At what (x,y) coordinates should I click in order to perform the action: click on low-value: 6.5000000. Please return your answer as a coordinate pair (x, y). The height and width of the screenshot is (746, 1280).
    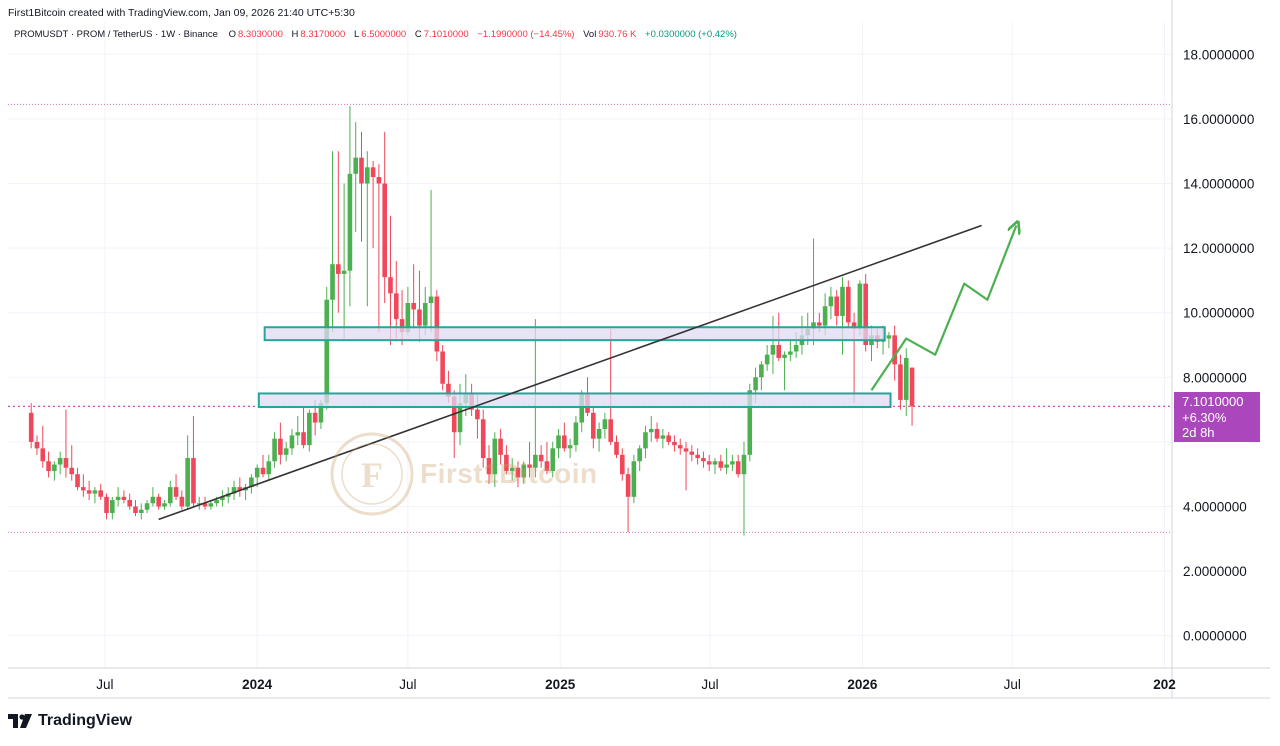
    Looking at the image, I should click on (384, 34).